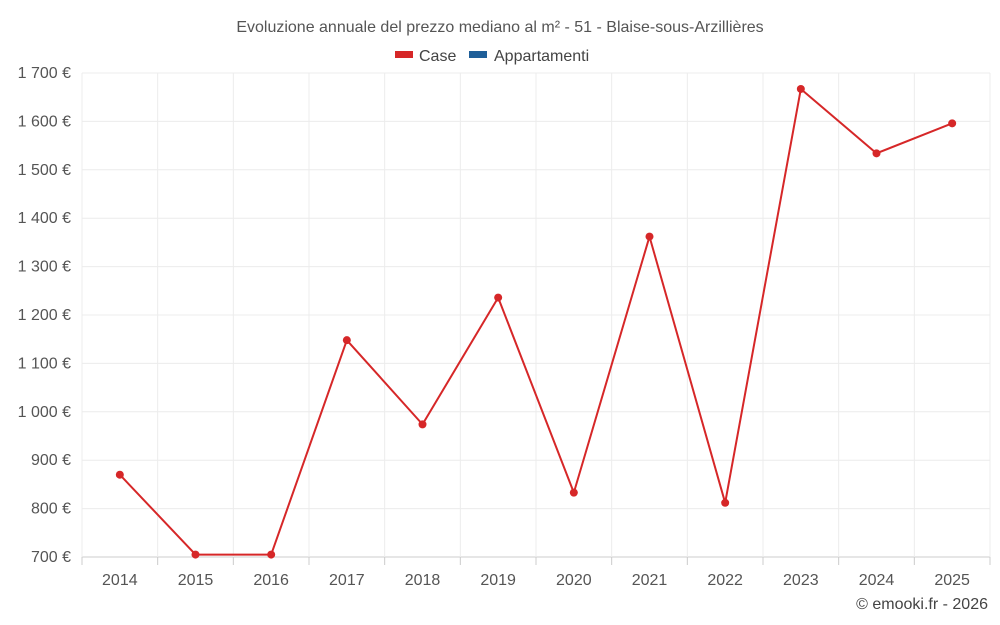 Image resolution: width=1000 pixels, height=625 pixels. I want to click on legend-swatch-case, so click(404, 54).